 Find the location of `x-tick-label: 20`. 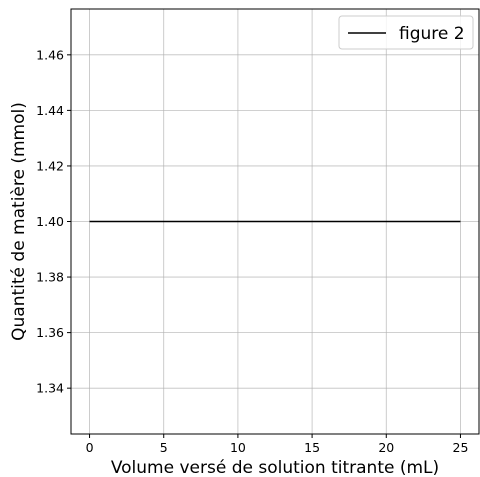

x-tick-label: 20 is located at coordinates (386, 447).